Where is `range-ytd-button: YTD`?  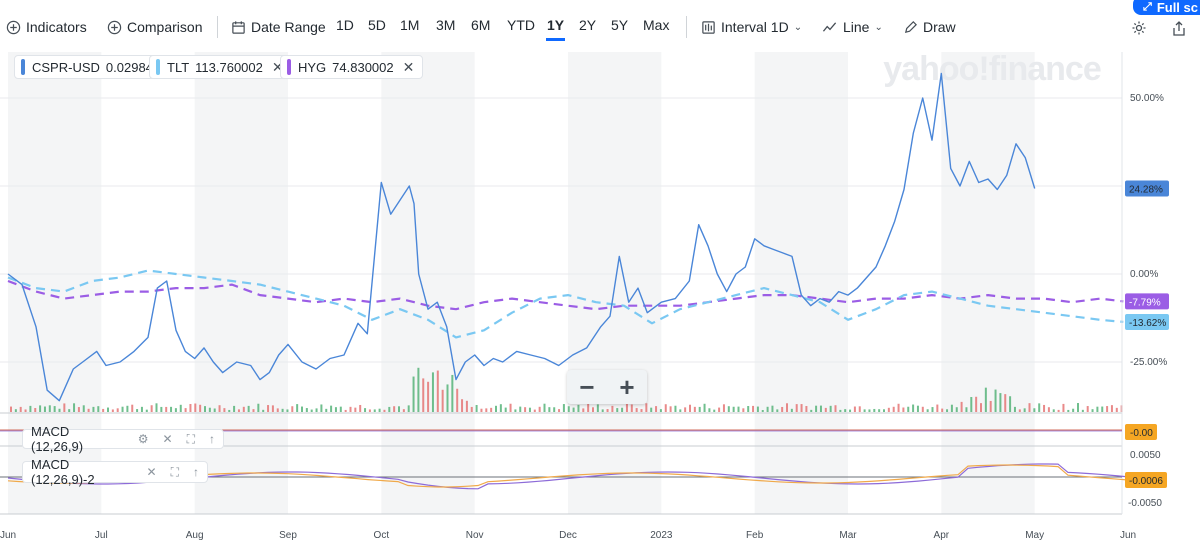
range-ytd-button: YTD is located at coordinates (521, 25).